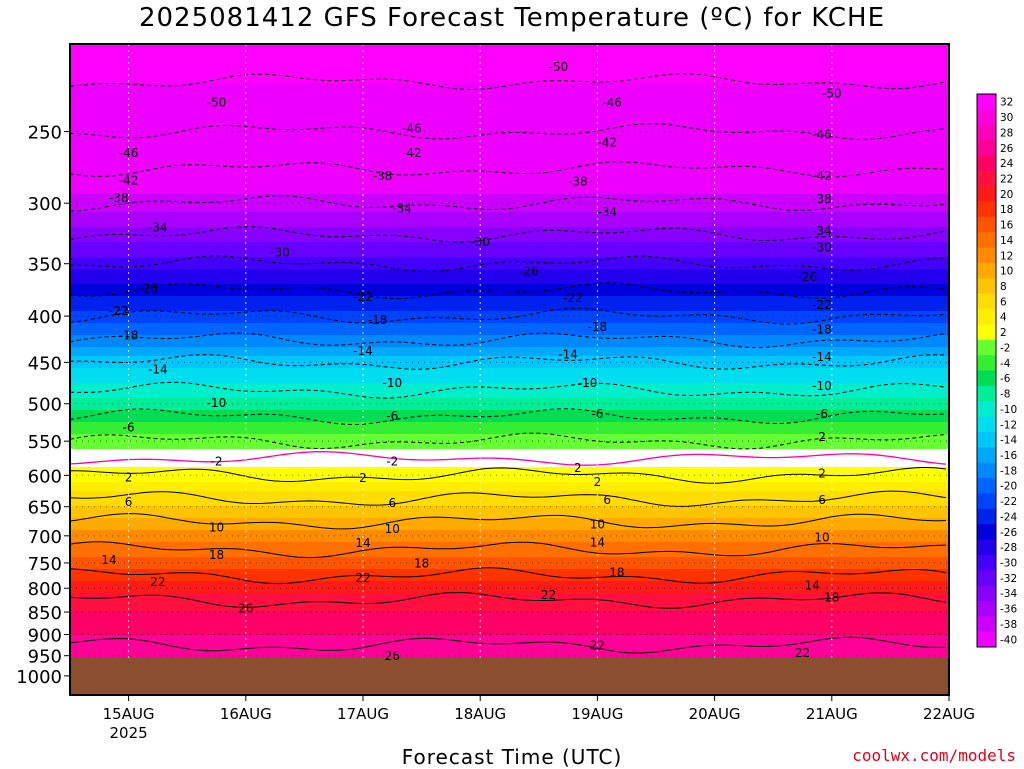 Image resolution: width=1024 pixels, height=769 pixels. What do you see at coordinates (1007, 226) in the screenshot?
I see `colorbar-tick-label: 16` at bounding box center [1007, 226].